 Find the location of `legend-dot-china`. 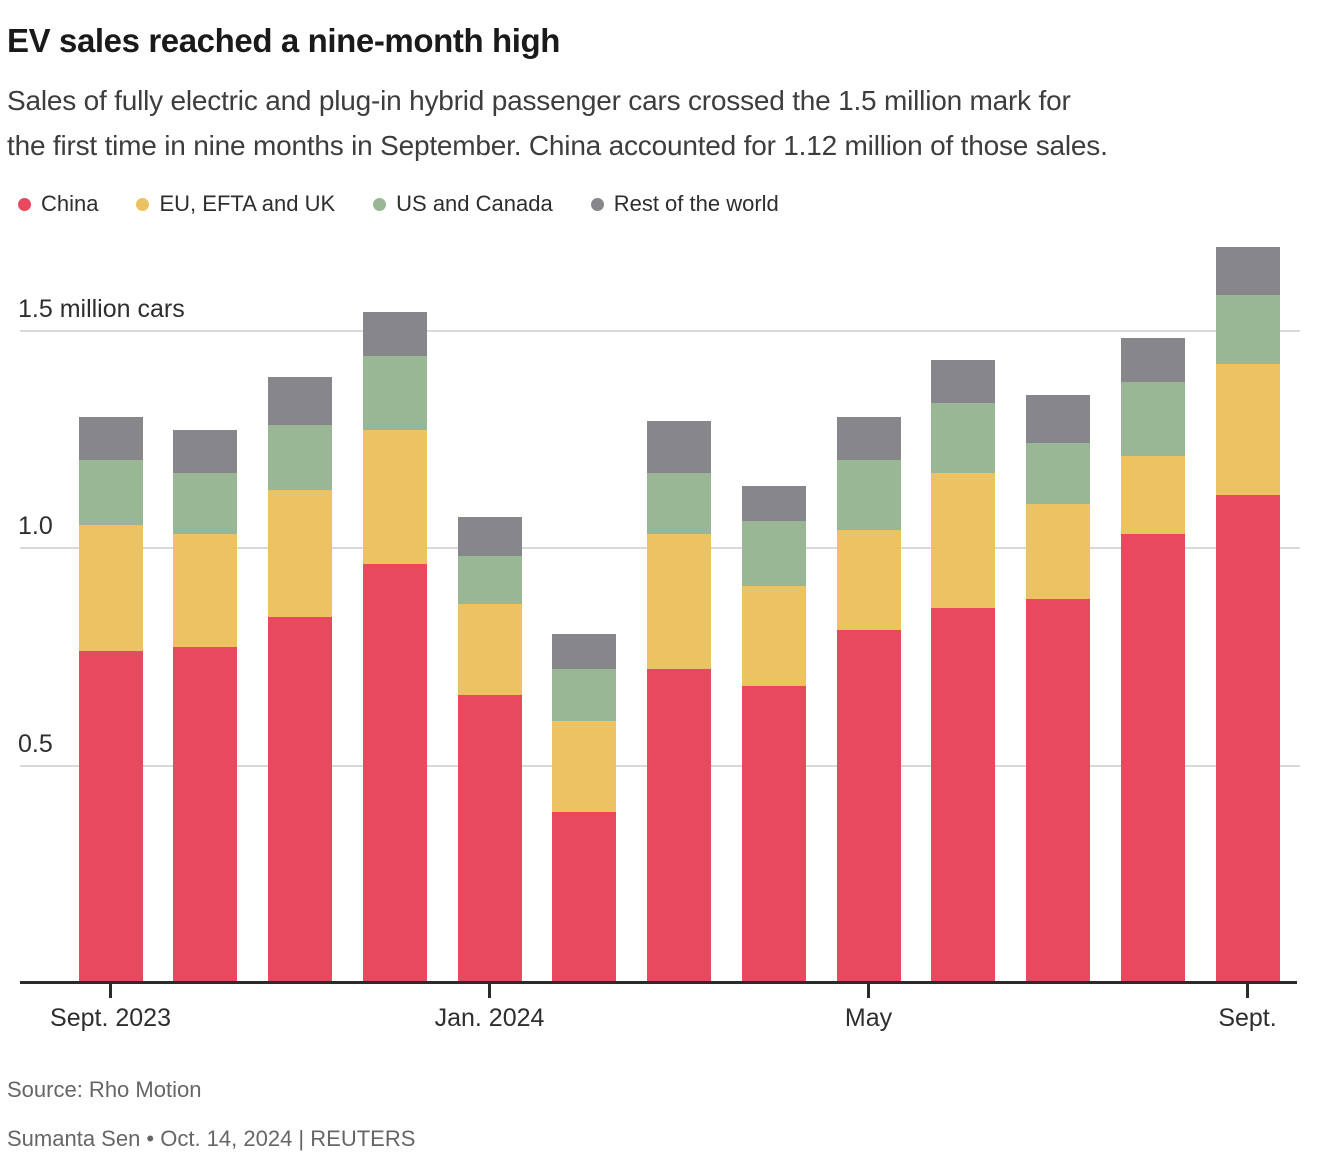

legend-dot-china is located at coordinates (24, 204).